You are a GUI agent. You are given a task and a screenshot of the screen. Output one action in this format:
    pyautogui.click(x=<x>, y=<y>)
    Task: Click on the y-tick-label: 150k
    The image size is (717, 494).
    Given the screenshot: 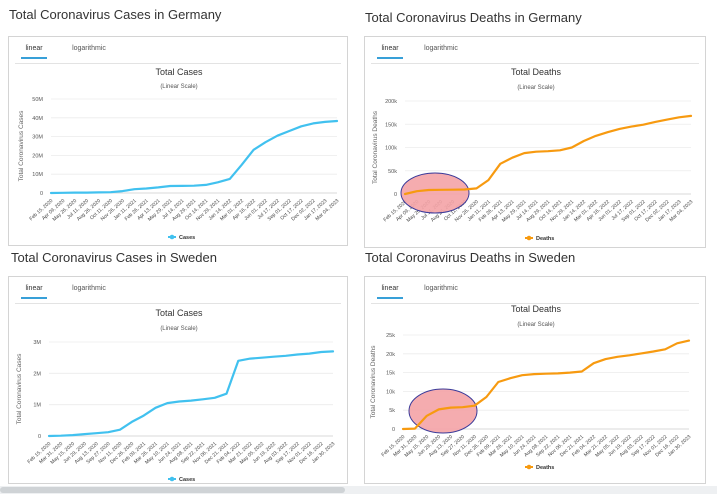 What is the action you would take?
    pyautogui.click(x=391, y=125)
    